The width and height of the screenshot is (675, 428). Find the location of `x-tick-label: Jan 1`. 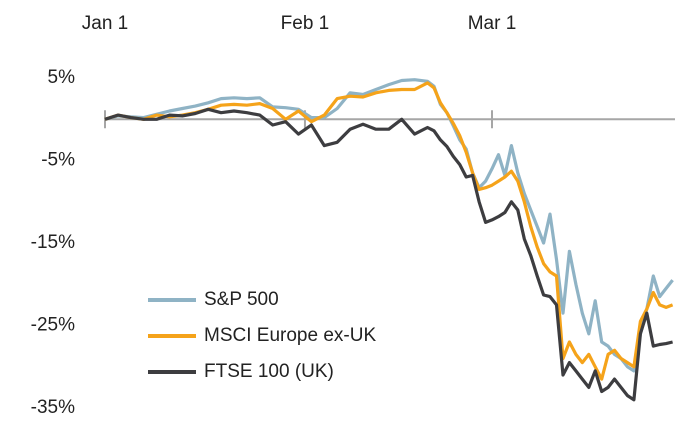

x-tick-label: Jan 1 is located at coordinates (105, 23).